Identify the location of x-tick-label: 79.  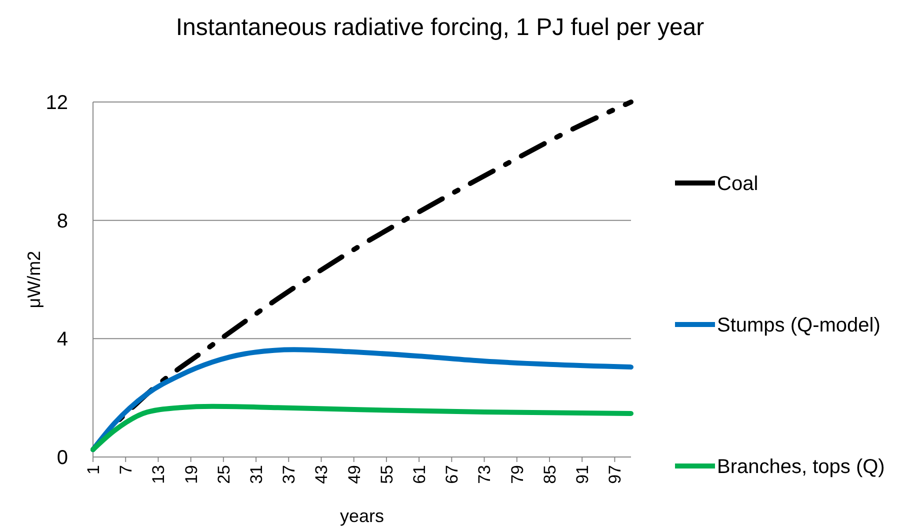
(517, 474).